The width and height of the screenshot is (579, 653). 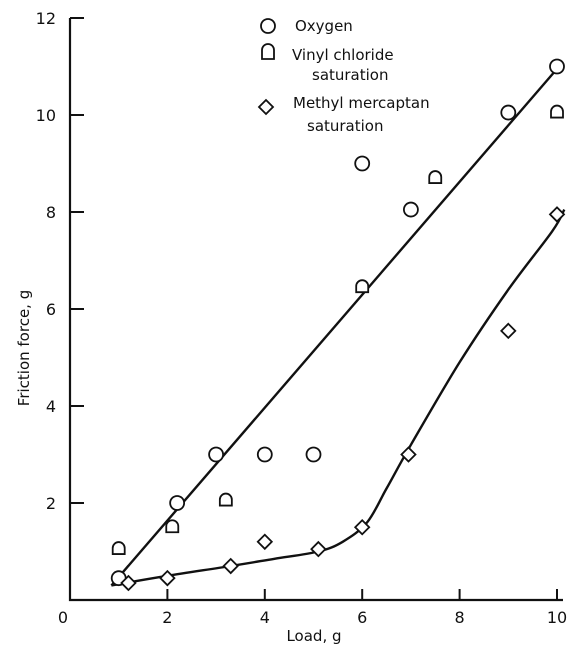 I want to click on legend-vinyl-line1: Vinyl chloride, so click(x=343, y=55).